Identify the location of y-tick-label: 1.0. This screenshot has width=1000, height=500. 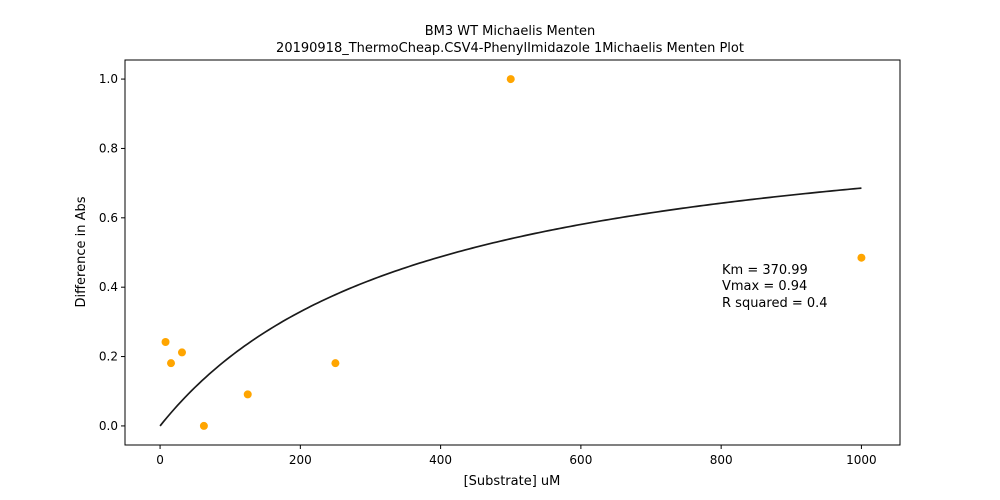
(108, 79).